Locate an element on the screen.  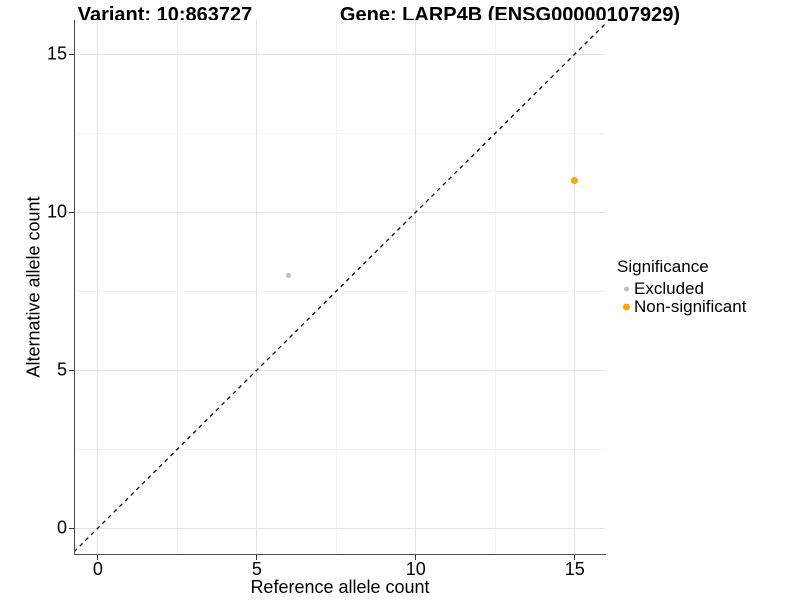
x-tick-label: 0 is located at coordinates (97, 569).